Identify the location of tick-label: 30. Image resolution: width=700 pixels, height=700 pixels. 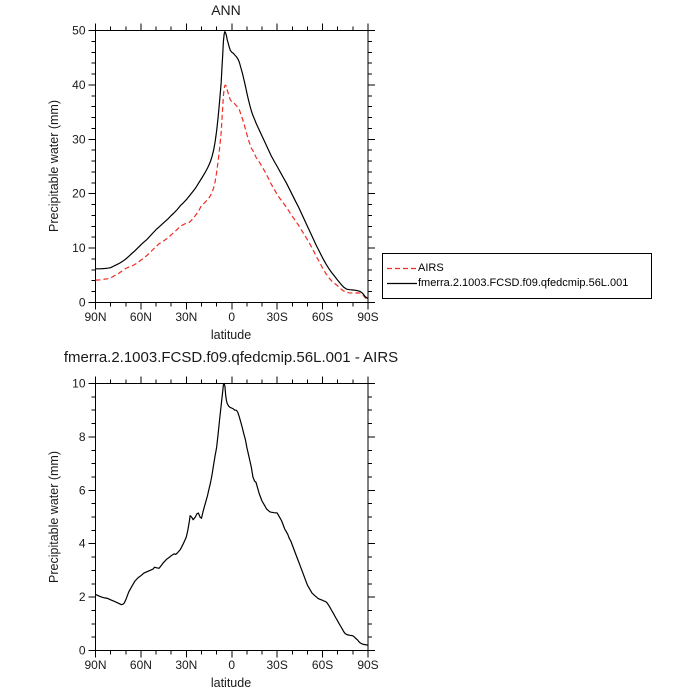
(79, 139).